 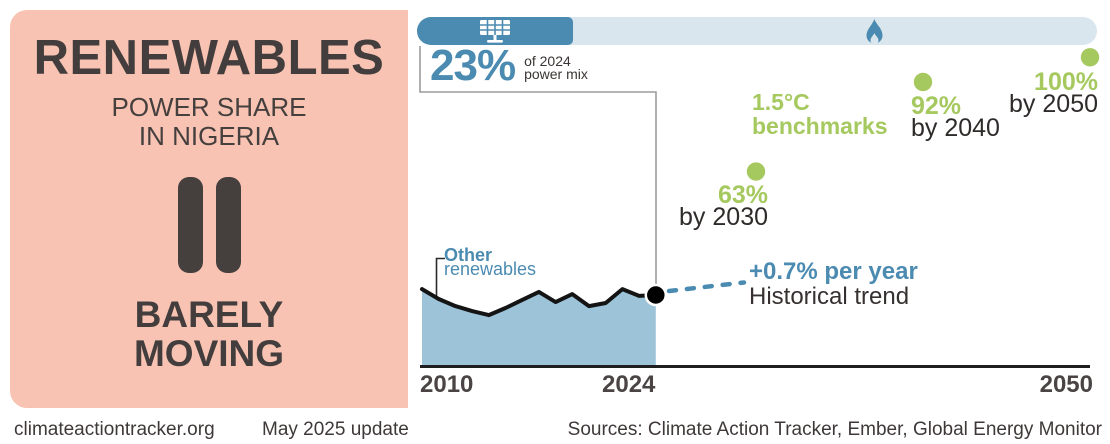 I want to click on power-mix-progress-track, so click(x=757, y=31).